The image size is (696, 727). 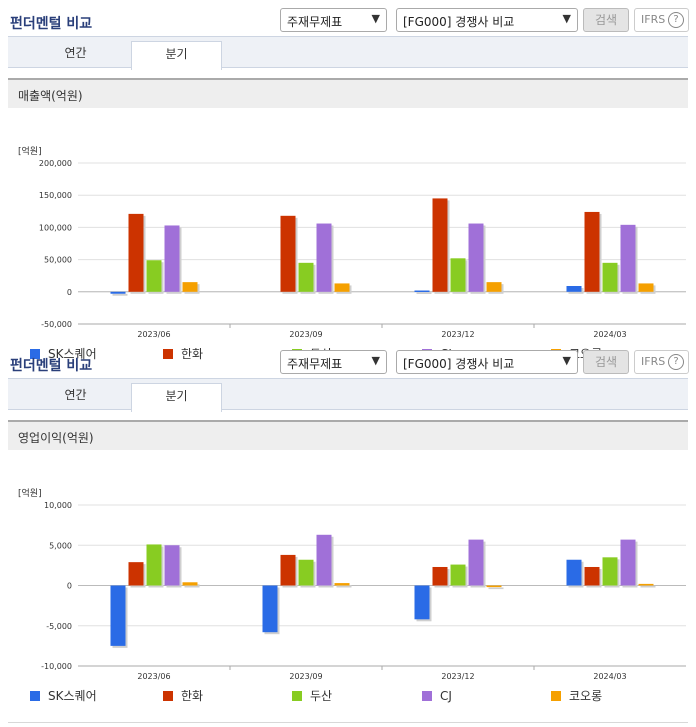 What do you see at coordinates (63, 354) in the screenshot?
I see `legend-item: SK스퀘어` at bounding box center [63, 354].